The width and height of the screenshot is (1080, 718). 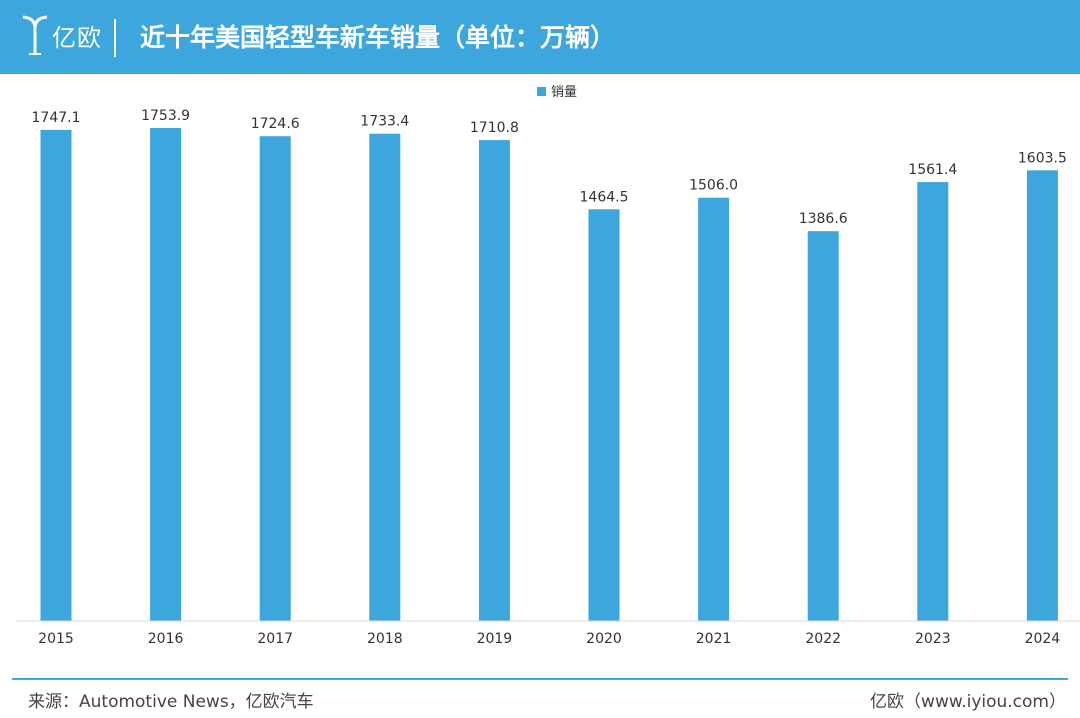 What do you see at coordinates (604, 197) in the screenshot?
I see `data-label-2020: 1464.5` at bounding box center [604, 197].